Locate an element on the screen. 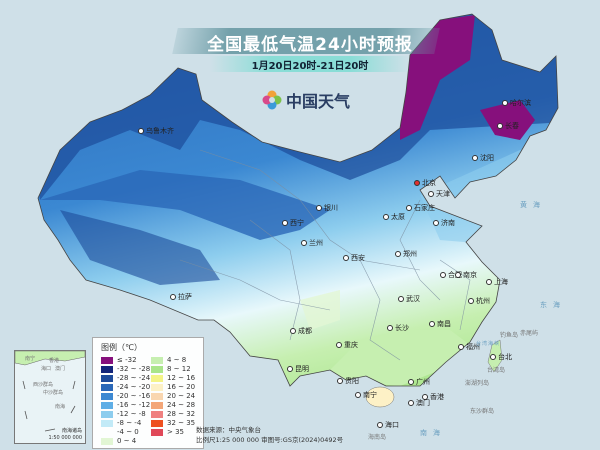 This screenshot has width=600, height=450. city-name: 银川 is located at coordinates (331, 208).